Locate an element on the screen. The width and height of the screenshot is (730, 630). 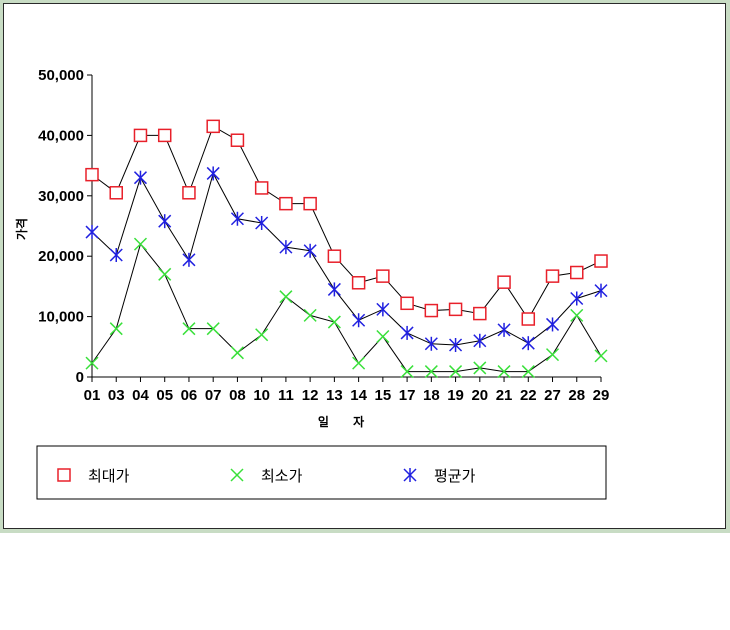
x-tick-label: 27 is located at coordinates (552, 395).